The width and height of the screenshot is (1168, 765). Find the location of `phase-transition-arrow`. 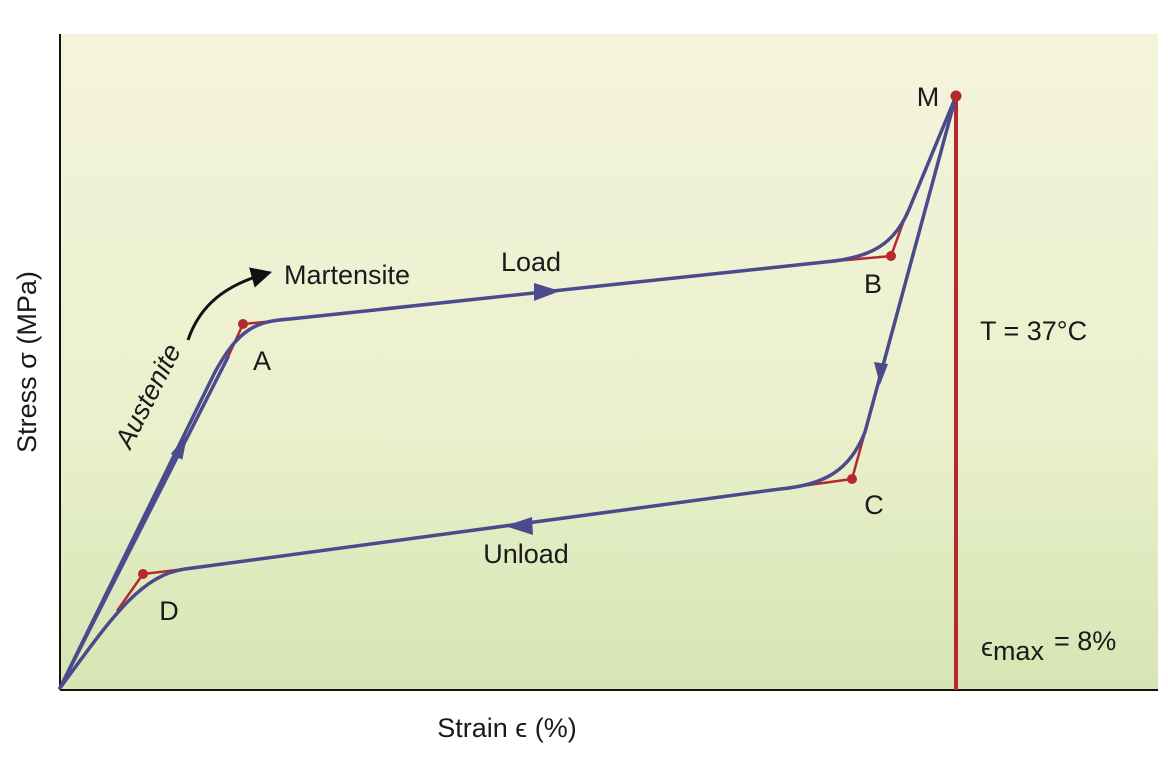

phase-transition-arrow is located at coordinates (229, 304).